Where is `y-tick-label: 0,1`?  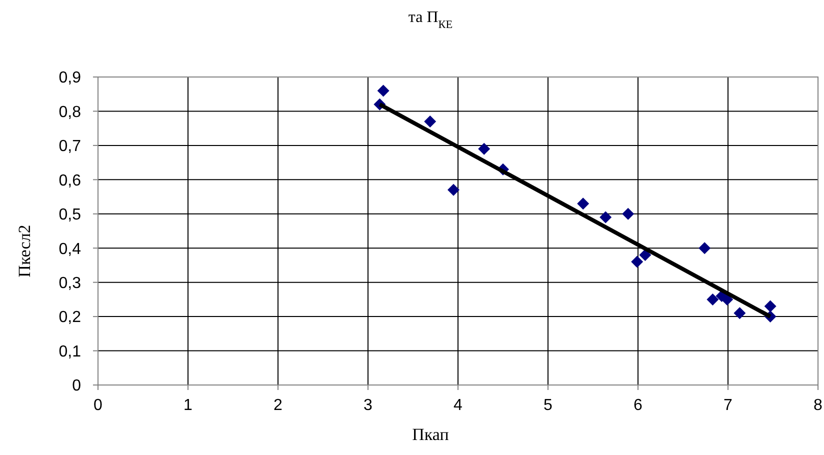 y-tick-label: 0,1 is located at coordinates (70, 351).